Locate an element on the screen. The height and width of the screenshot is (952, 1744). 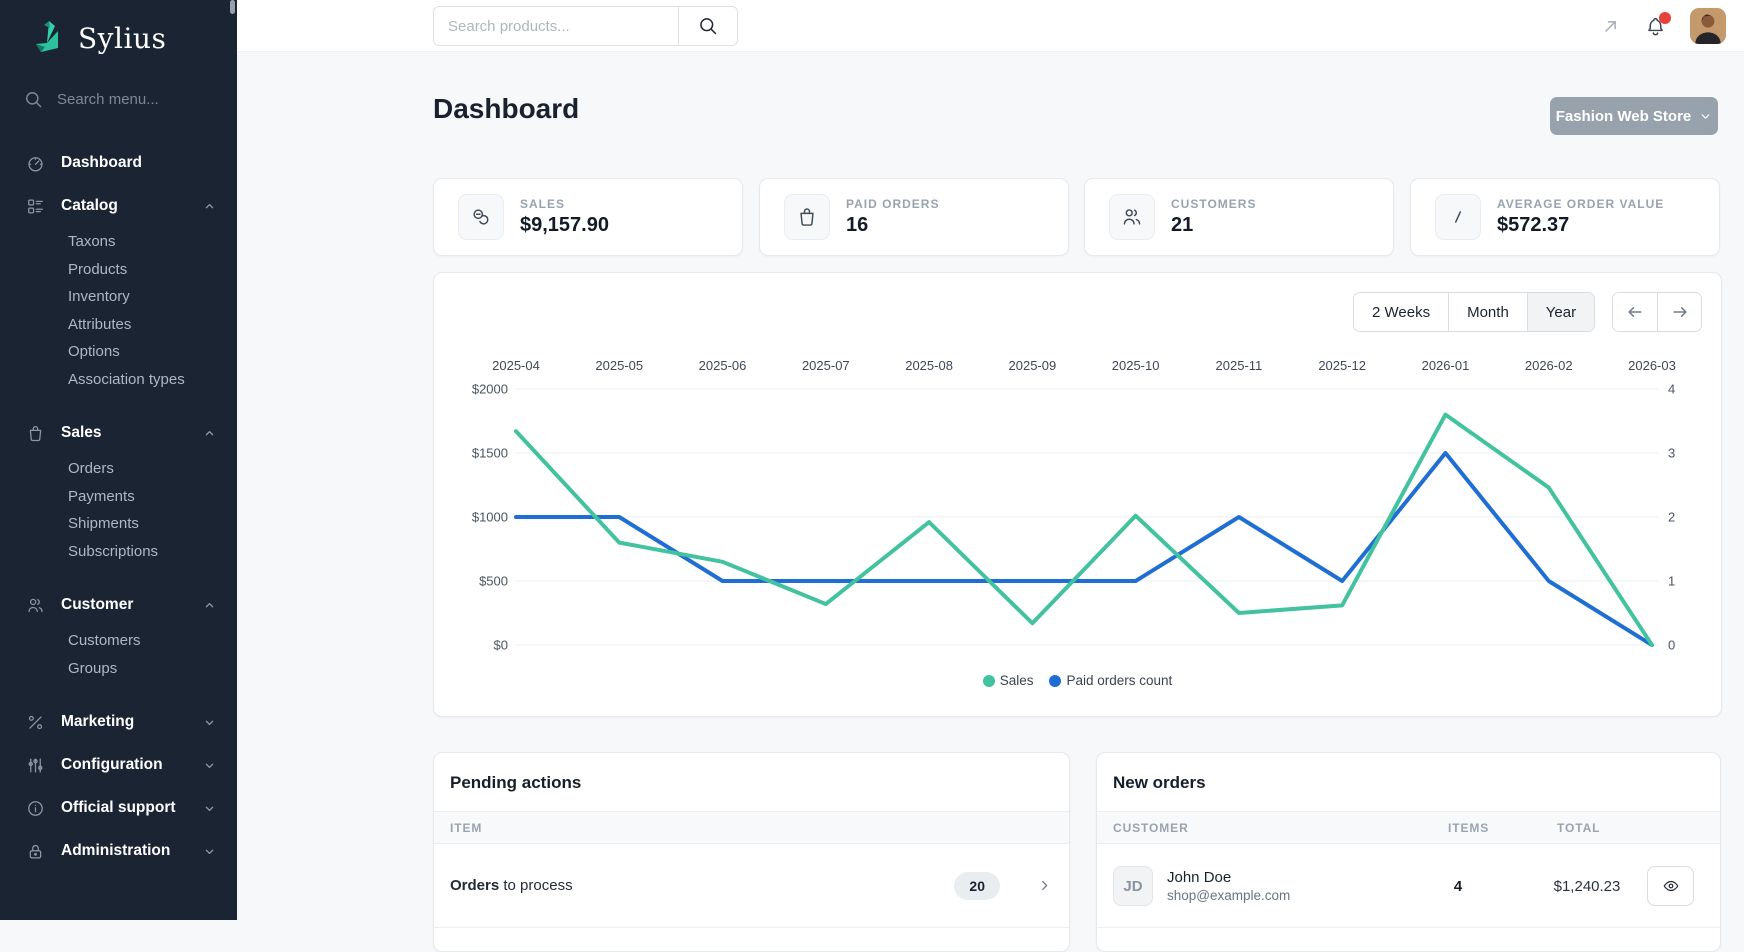
gauge-icon is located at coordinates (35, 163).